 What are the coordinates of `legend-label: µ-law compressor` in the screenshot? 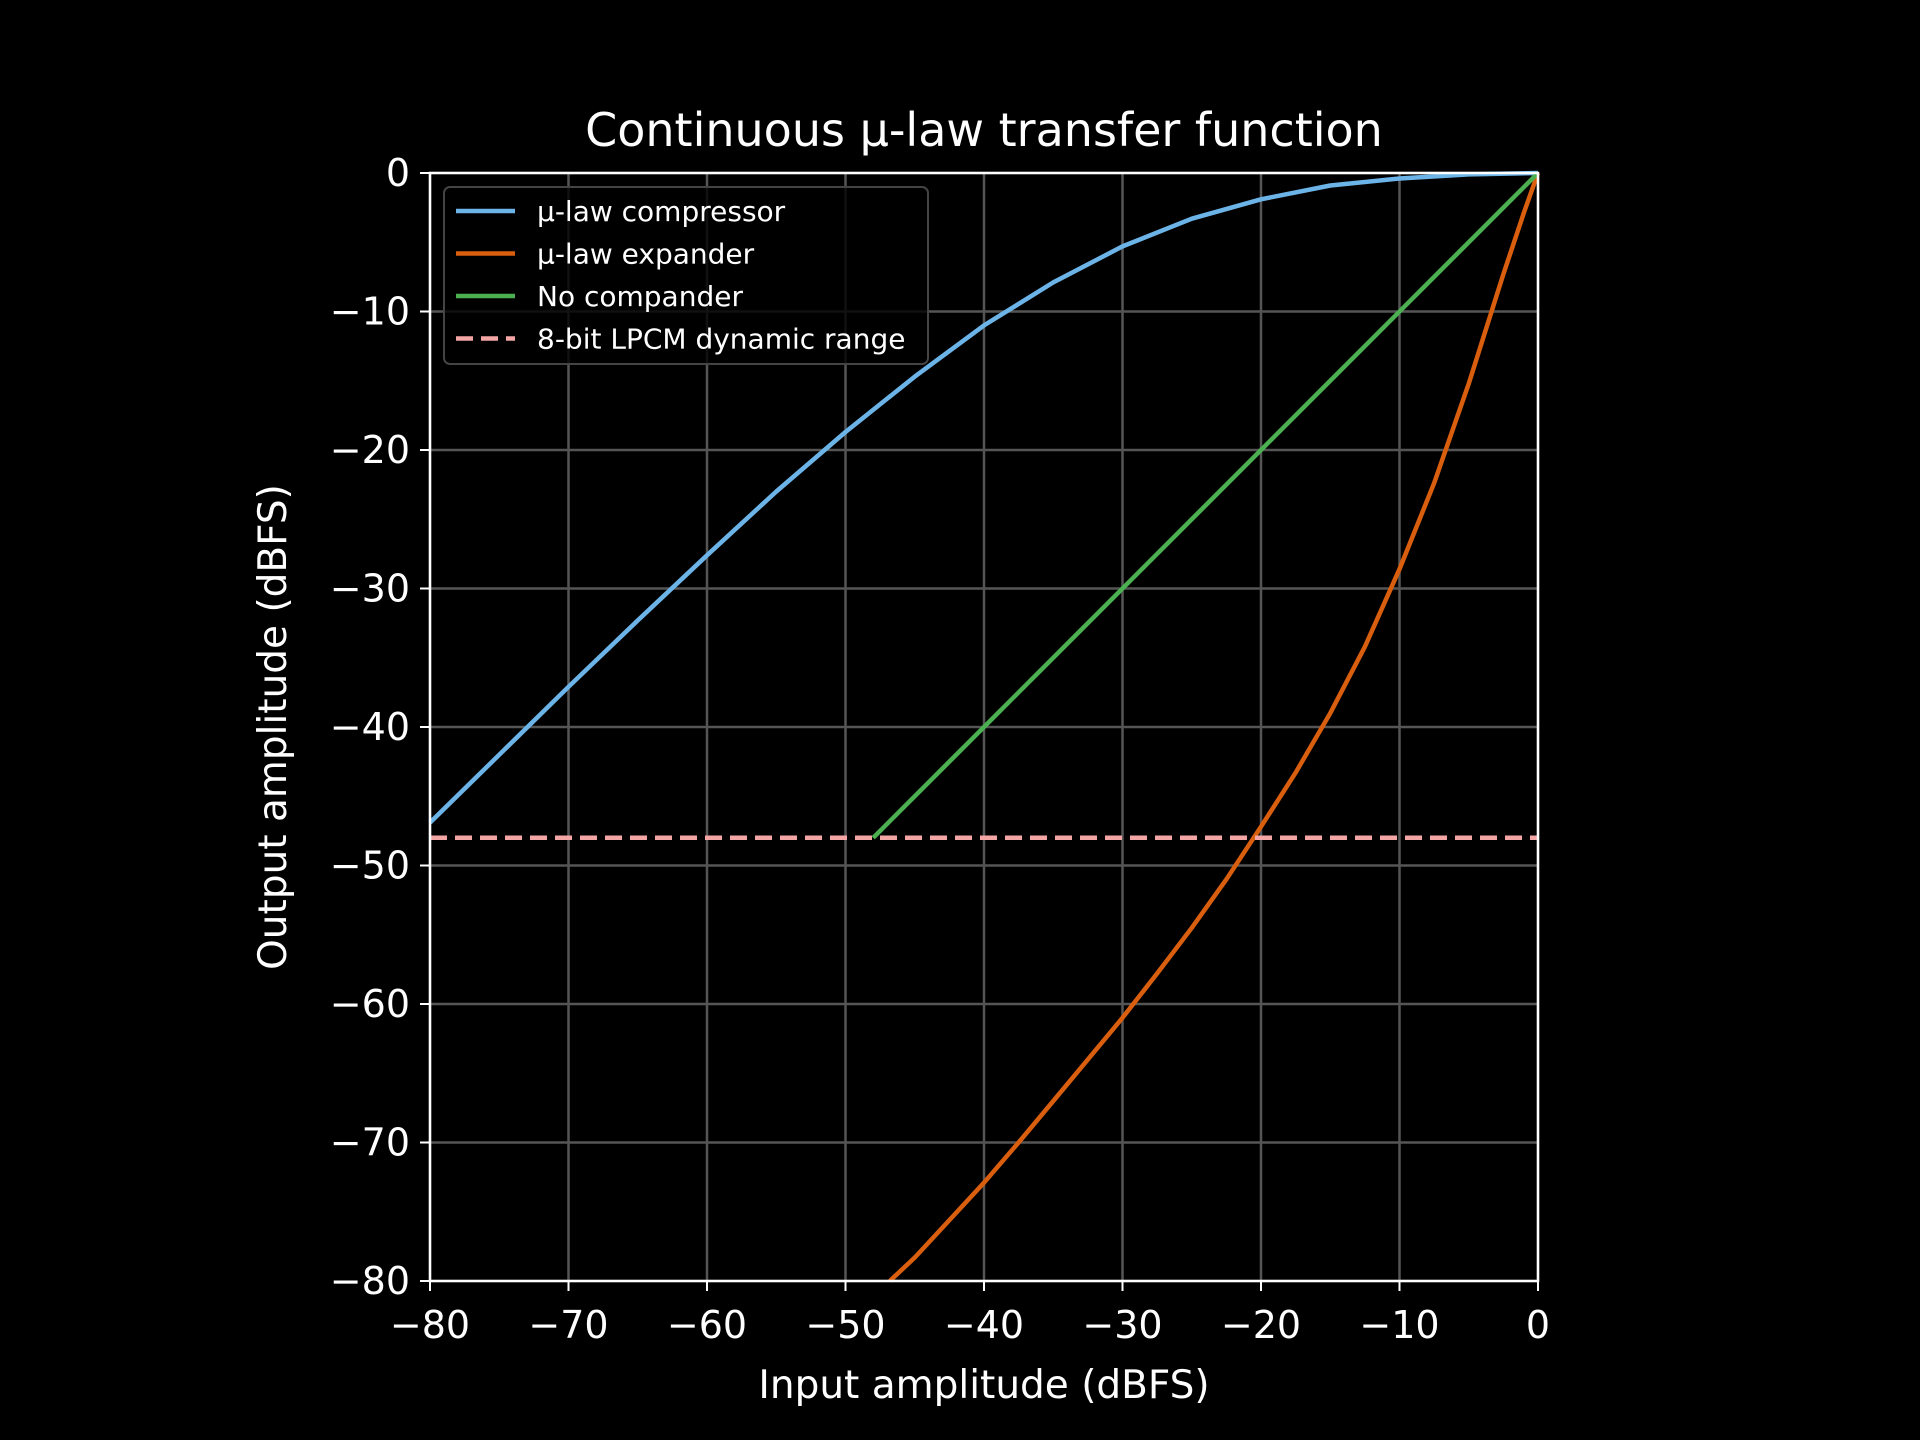 It's located at (661, 211).